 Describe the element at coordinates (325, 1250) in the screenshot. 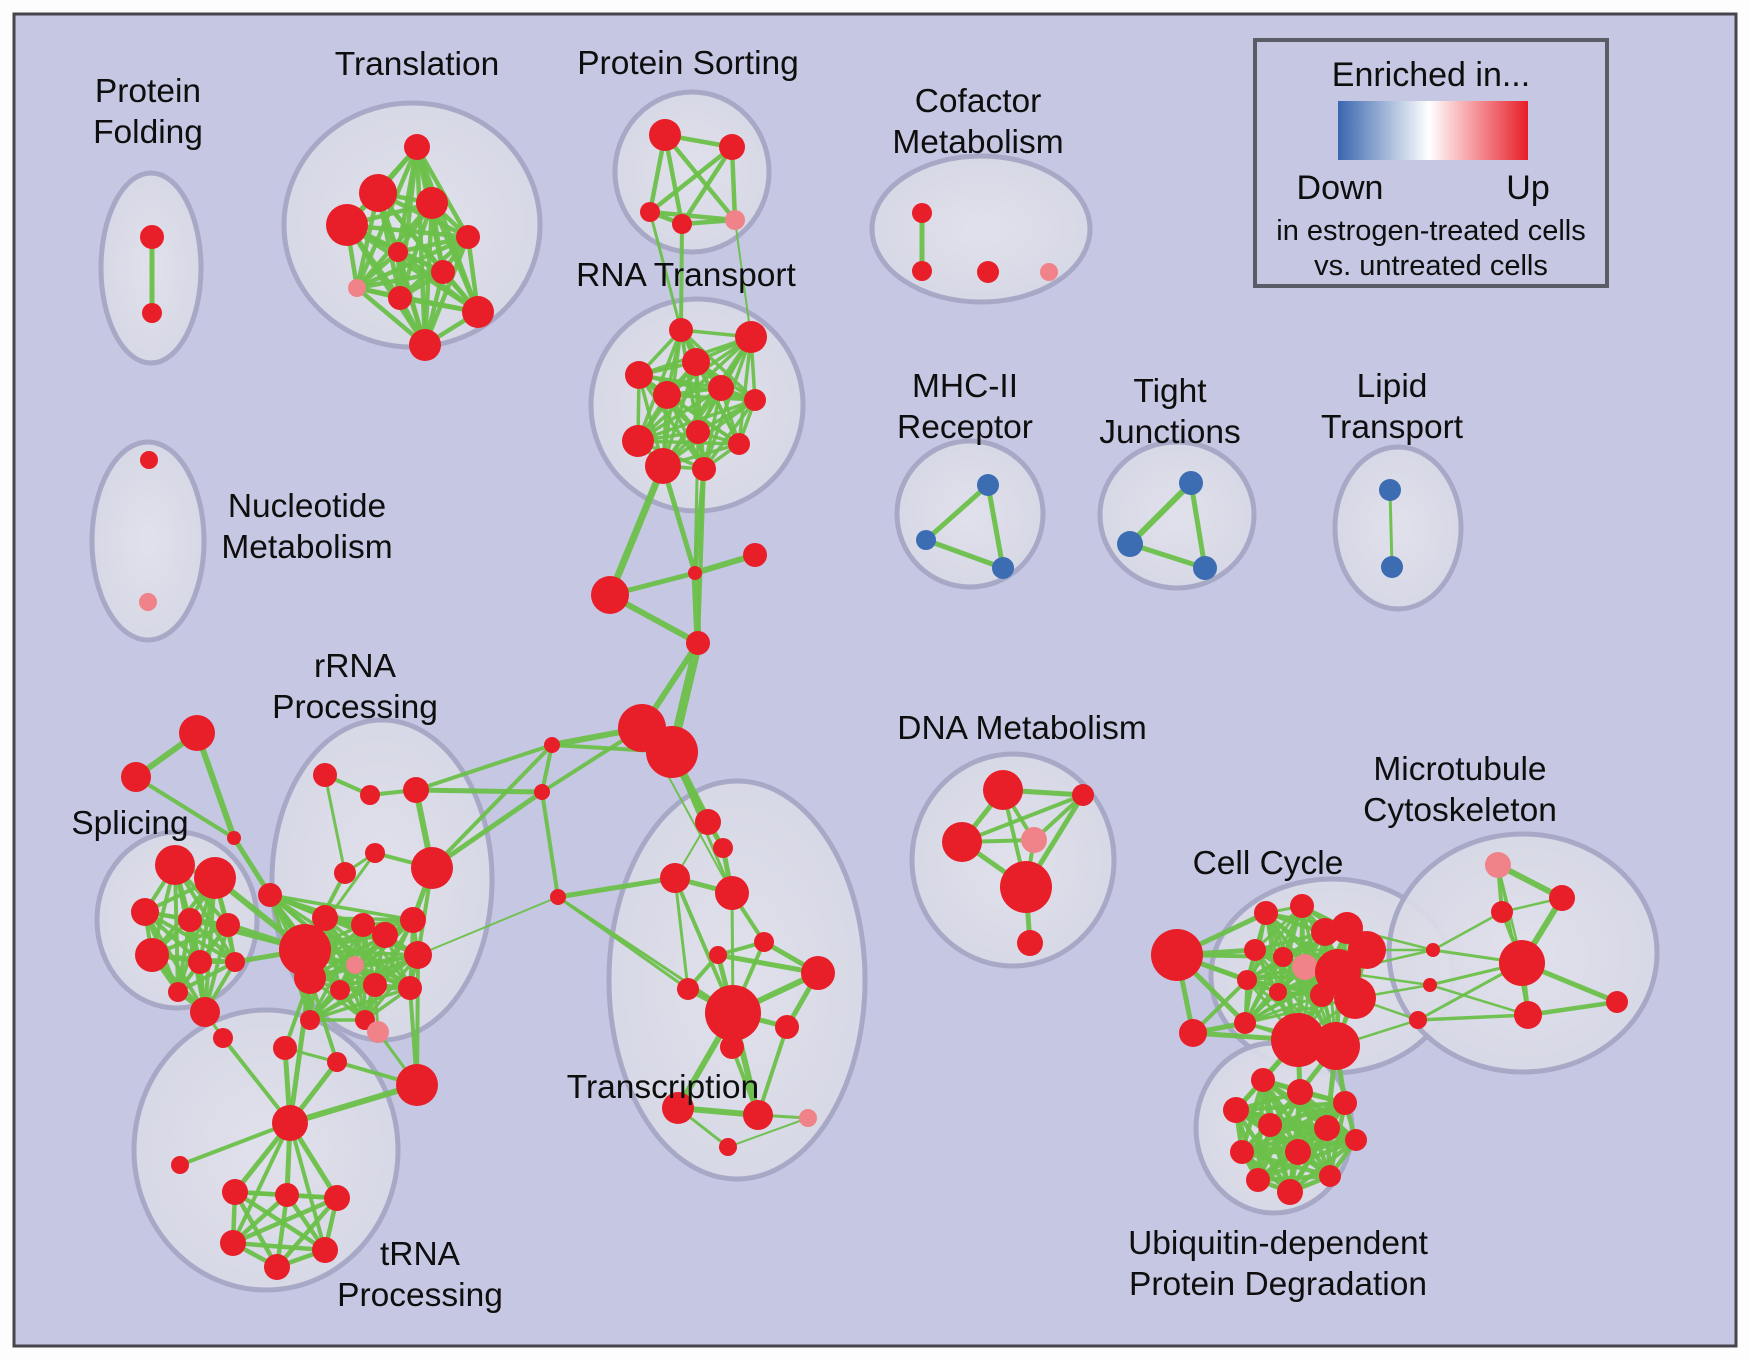

I see `node-tn7` at that location.